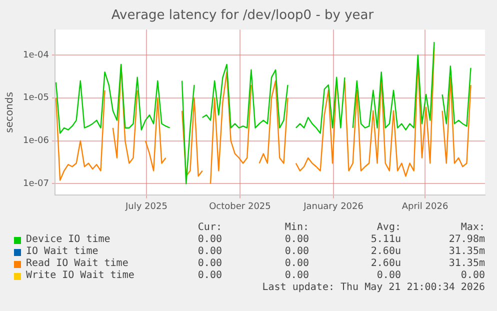 The image size is (497, 311). Describe the element at coordinates (472, 227) in the screenshot. I see `text: Max:` at that location.